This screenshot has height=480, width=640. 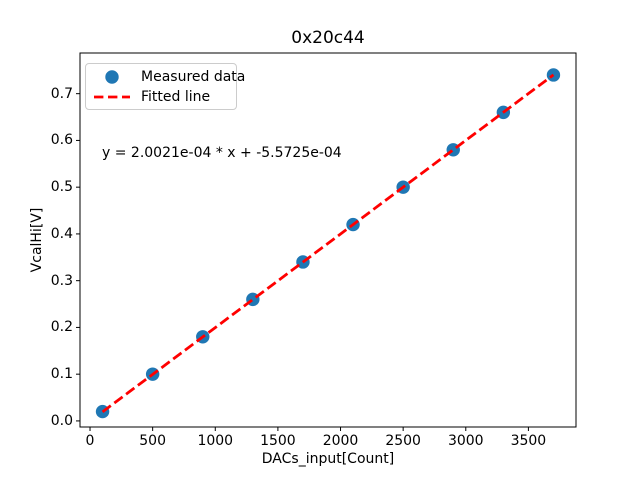 I want to click on y-tick-label: 0.4, so click(x=61, y=233).